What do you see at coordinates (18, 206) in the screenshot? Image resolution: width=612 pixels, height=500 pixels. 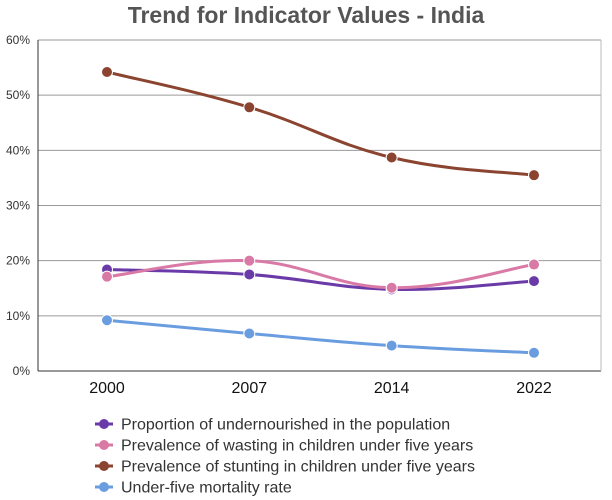 I see `y-tick-label: 30%` at bounding box center [18, 206].